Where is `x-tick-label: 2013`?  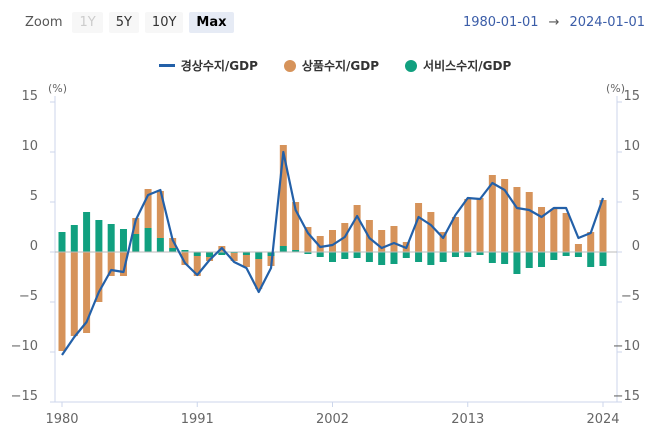
x-tick-label: 2013 is located at coordinates (467, 419).